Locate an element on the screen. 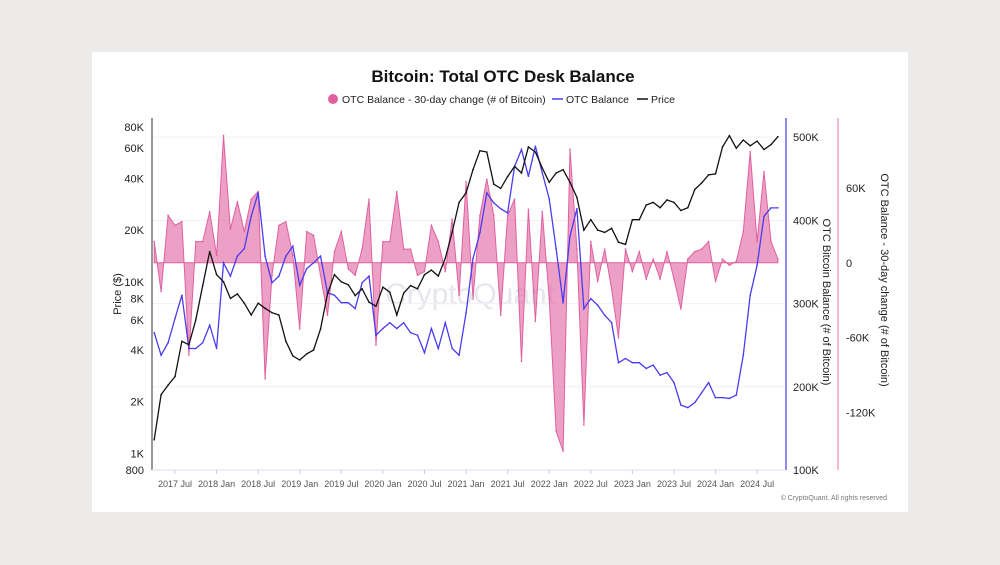 The width and height of the screenshot is (1000, 565). legend-circle-icon is located at coordinates (333, 99).